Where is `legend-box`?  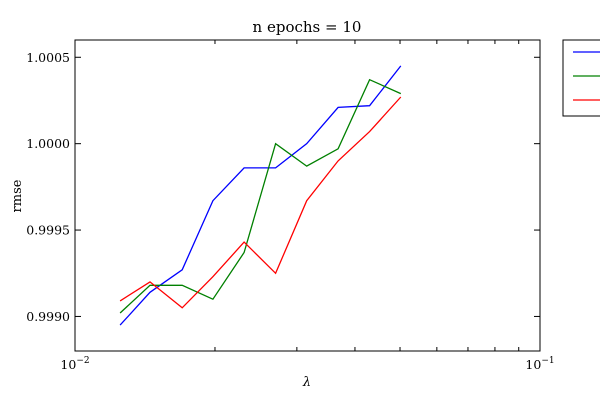
legend-box is located at coordinates (581, 78).